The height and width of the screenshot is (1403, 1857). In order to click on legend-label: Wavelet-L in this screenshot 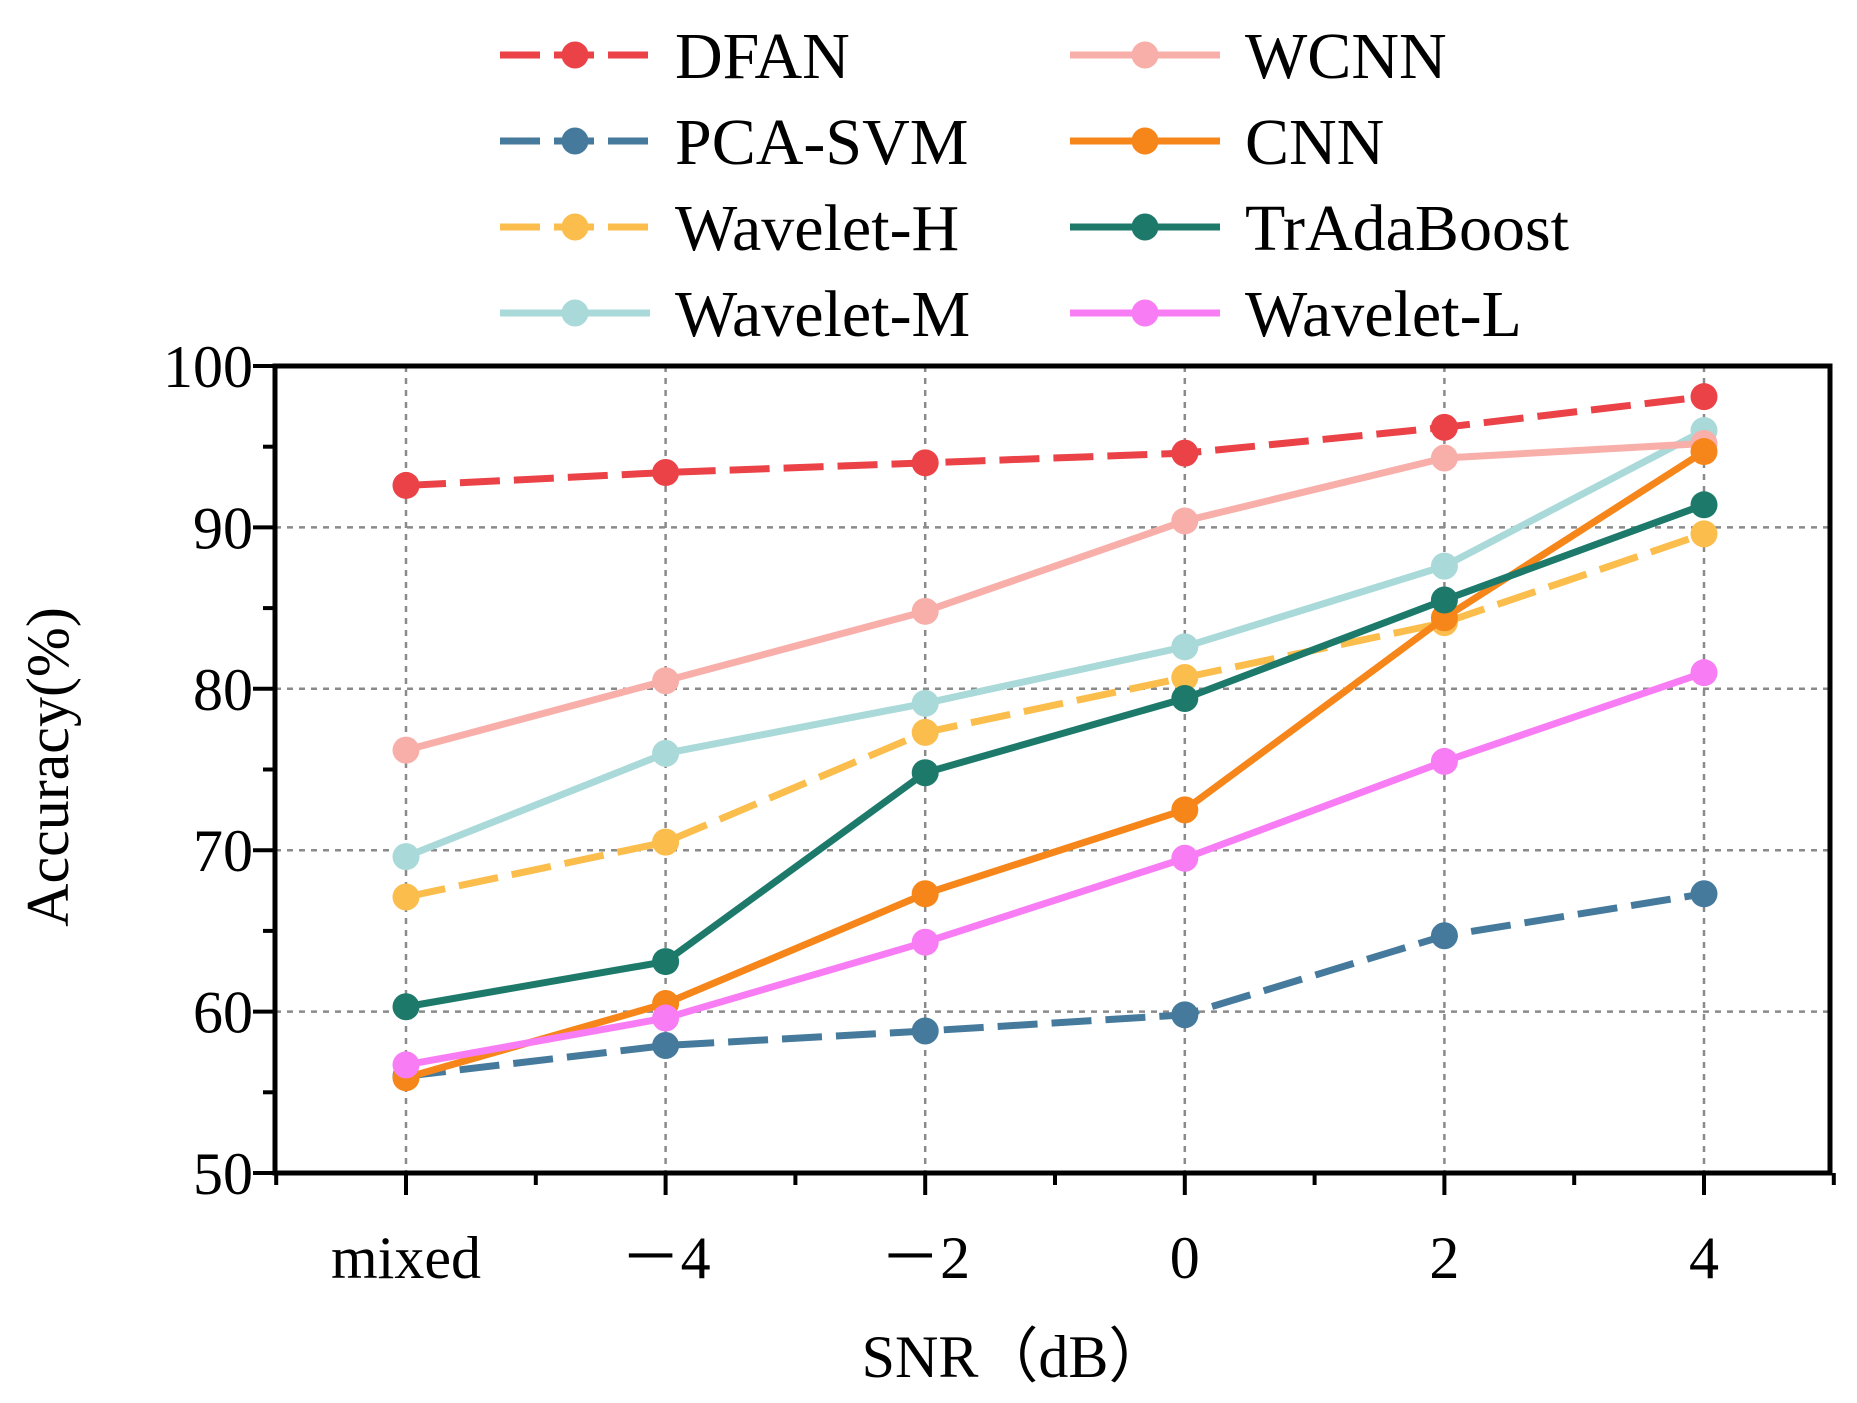, I will do `click(1383, 314)`.